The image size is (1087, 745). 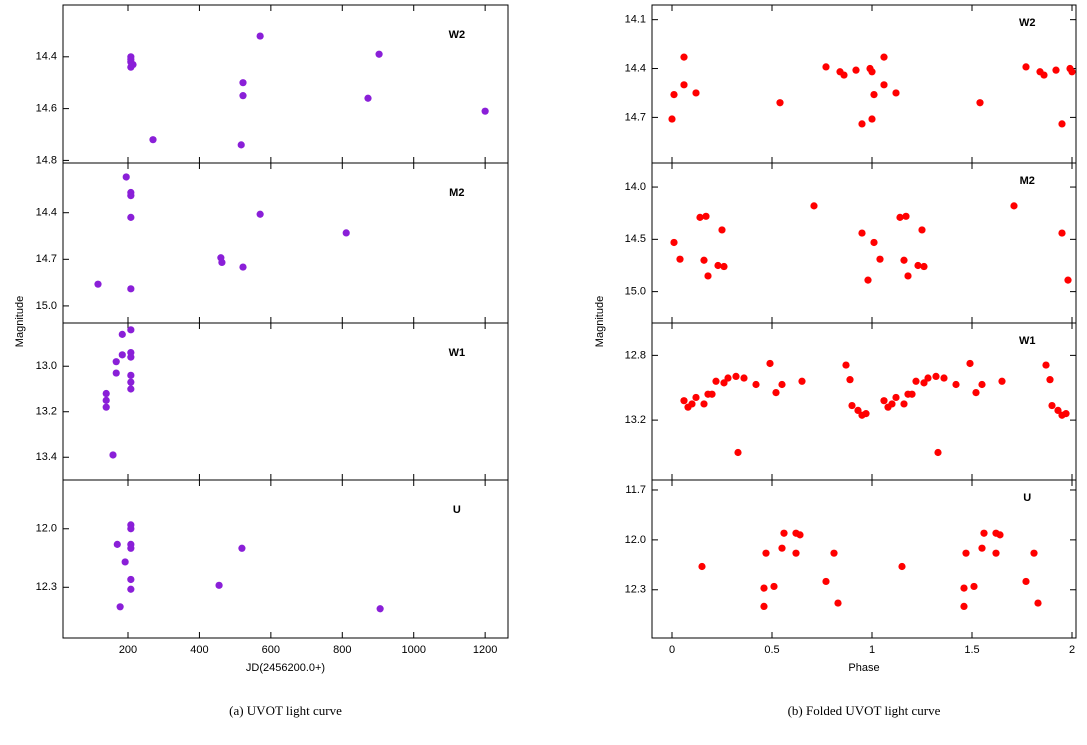 What do you see at coordinates (128, 650) in the screenshot?
I see `x-tick-label: 200` at bounding box center [128, 650].